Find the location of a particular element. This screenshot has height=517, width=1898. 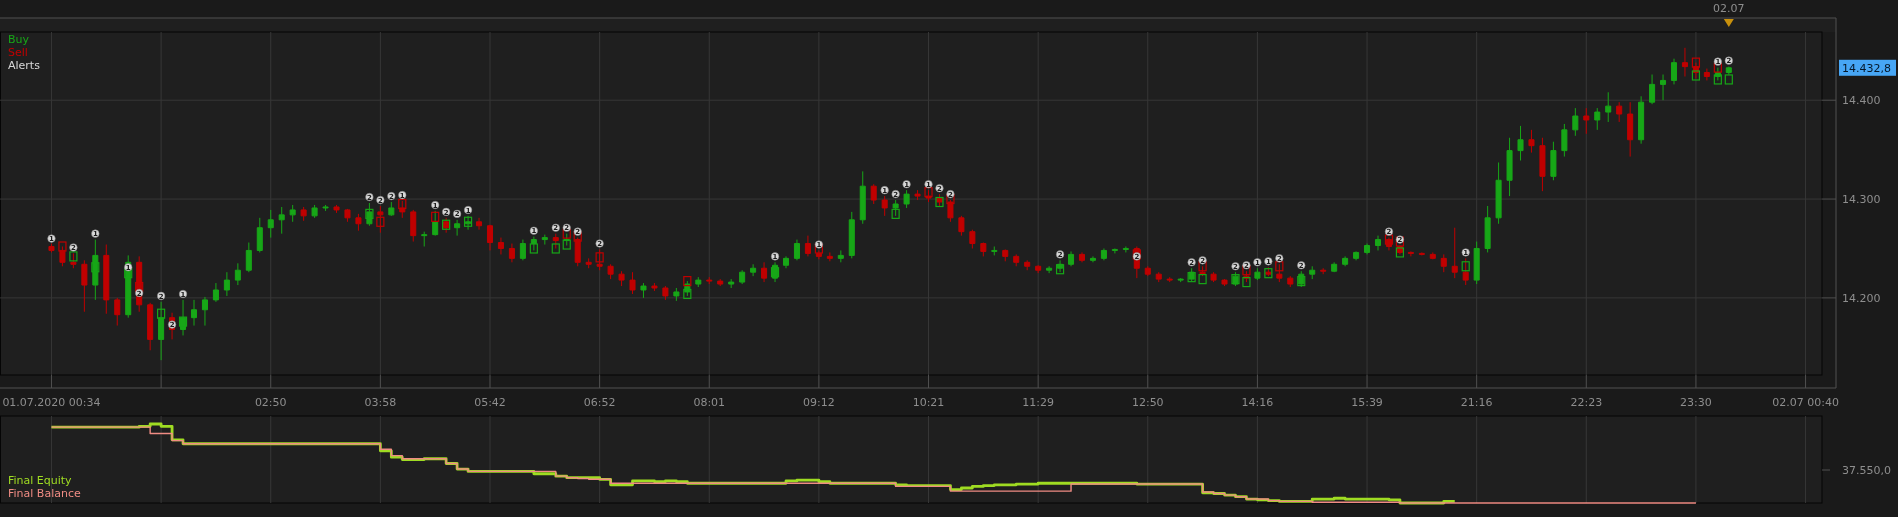

x-tick-label: 23:30 is located at coordinates (1696, 402).